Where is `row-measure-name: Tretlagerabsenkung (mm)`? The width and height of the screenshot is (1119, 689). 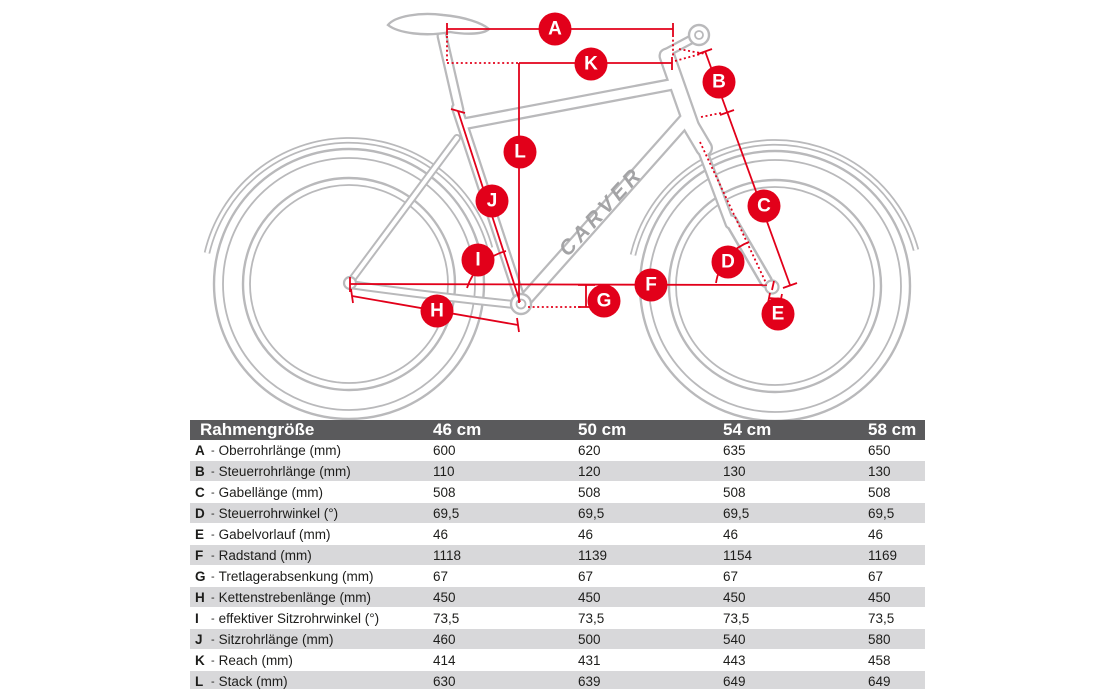
row-measure-name: Tretlagerabsenkung (mm) is located at coordinates (296, 576).